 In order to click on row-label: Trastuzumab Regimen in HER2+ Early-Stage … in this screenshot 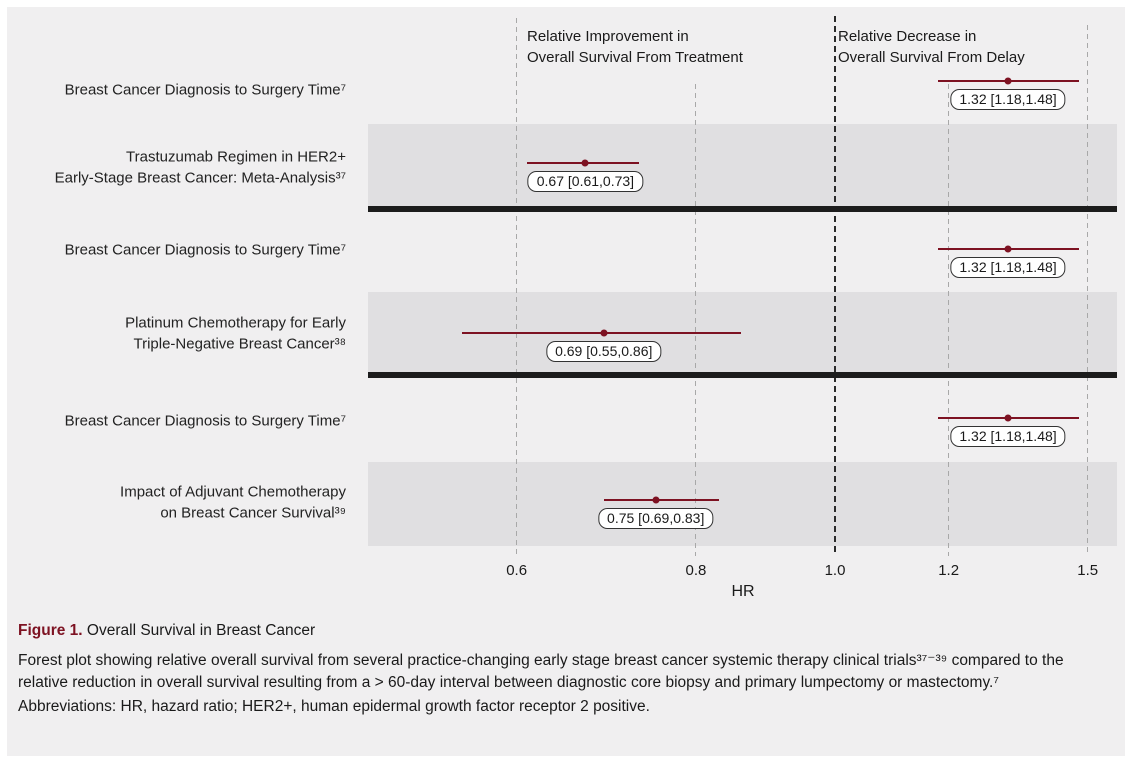, I will do `click(200, 167)`.